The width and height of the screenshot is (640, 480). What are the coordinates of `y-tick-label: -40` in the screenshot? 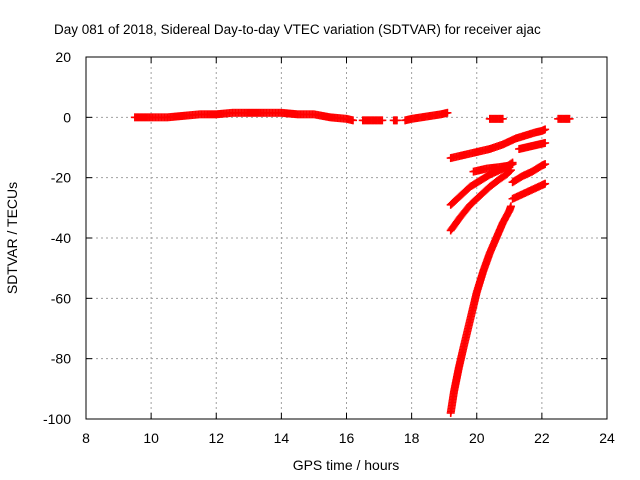 It's located at (61, 238).